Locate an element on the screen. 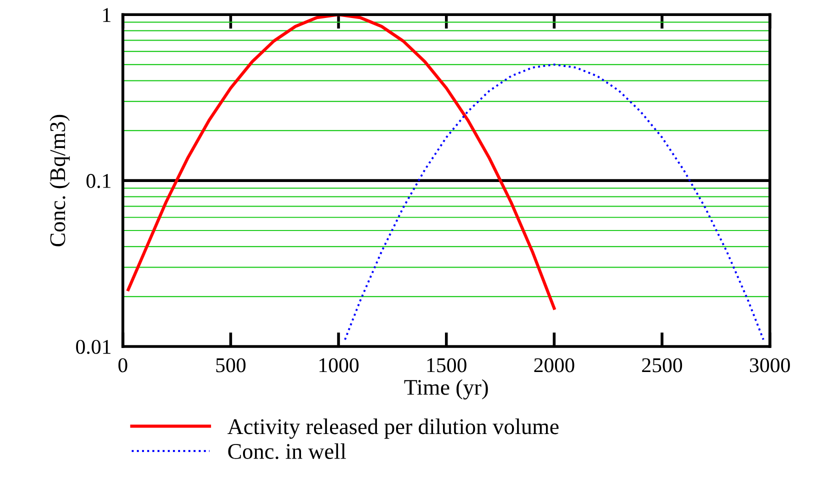 This screenshot has height=488, width=819. x-tick-label: 0 is located at coordinates (123, 365).